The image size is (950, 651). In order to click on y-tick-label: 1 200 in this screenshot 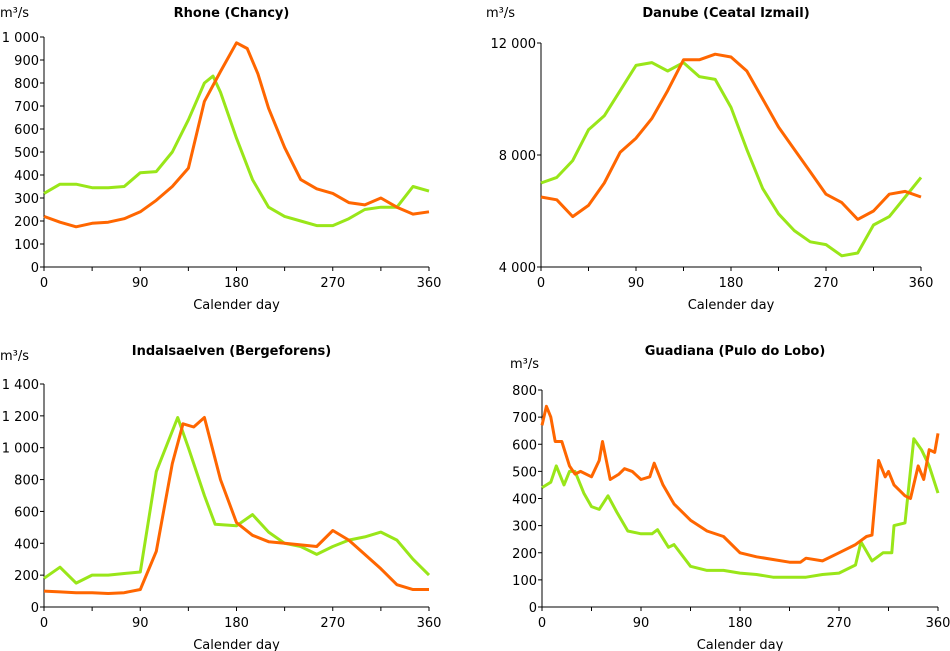, I will do `click(20, 417)`.